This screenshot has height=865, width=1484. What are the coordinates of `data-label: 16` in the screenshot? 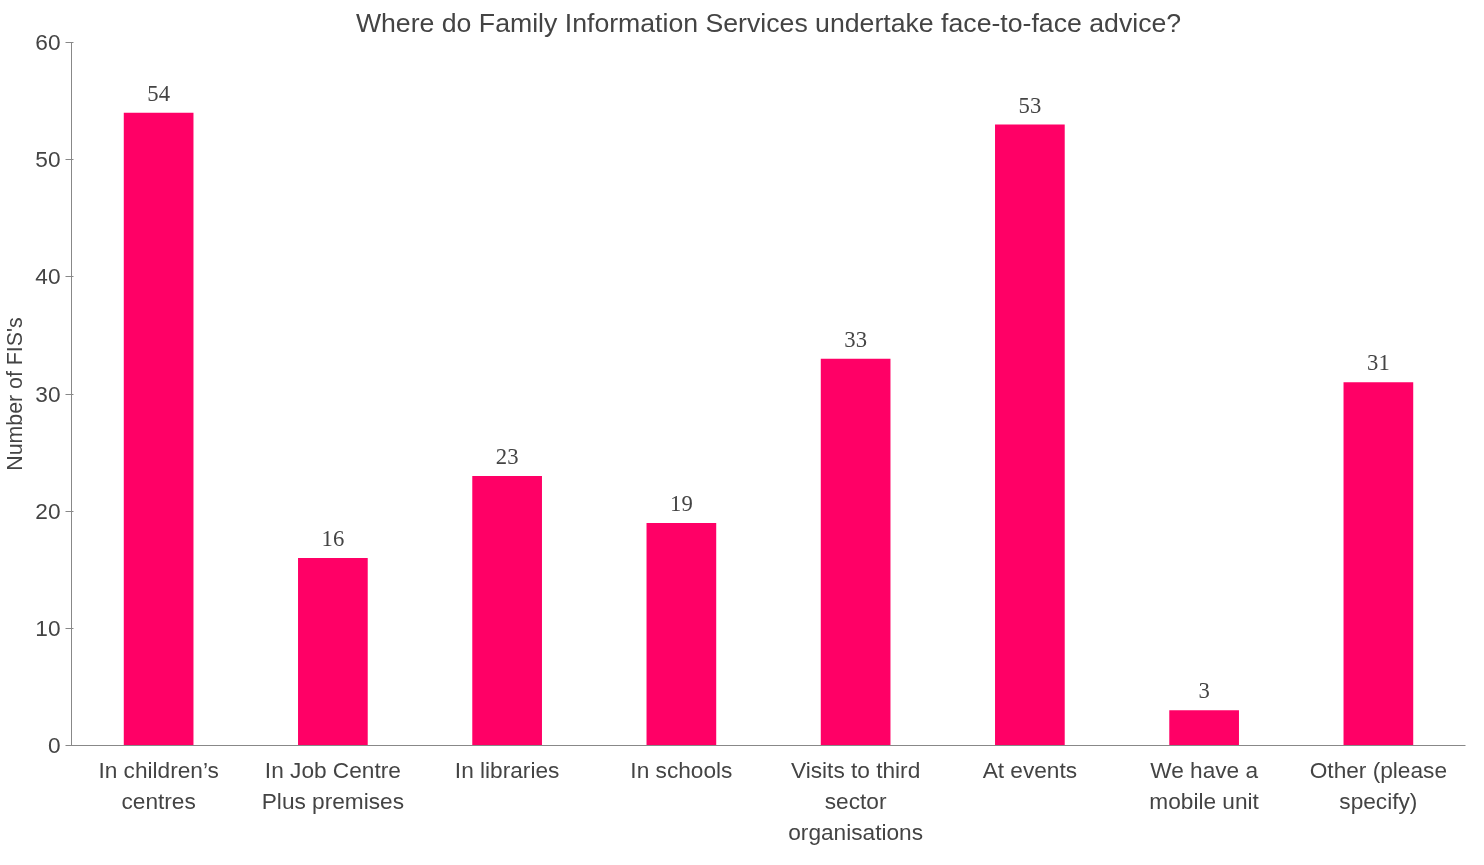 It's located at (333, 539).